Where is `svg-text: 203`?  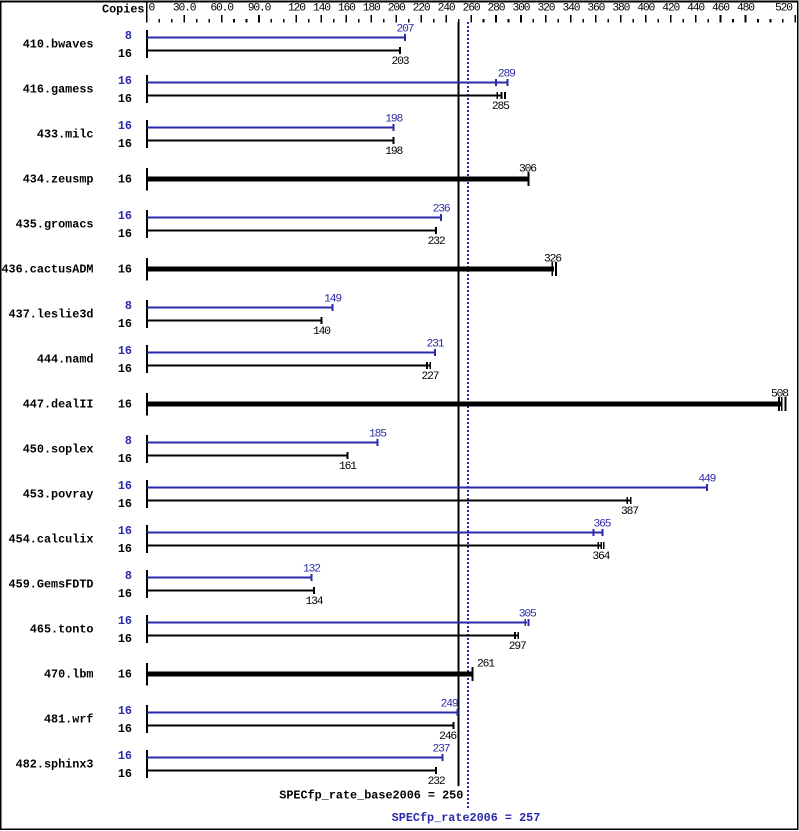 svg-text: 203 is located at coordinates (400, 62).